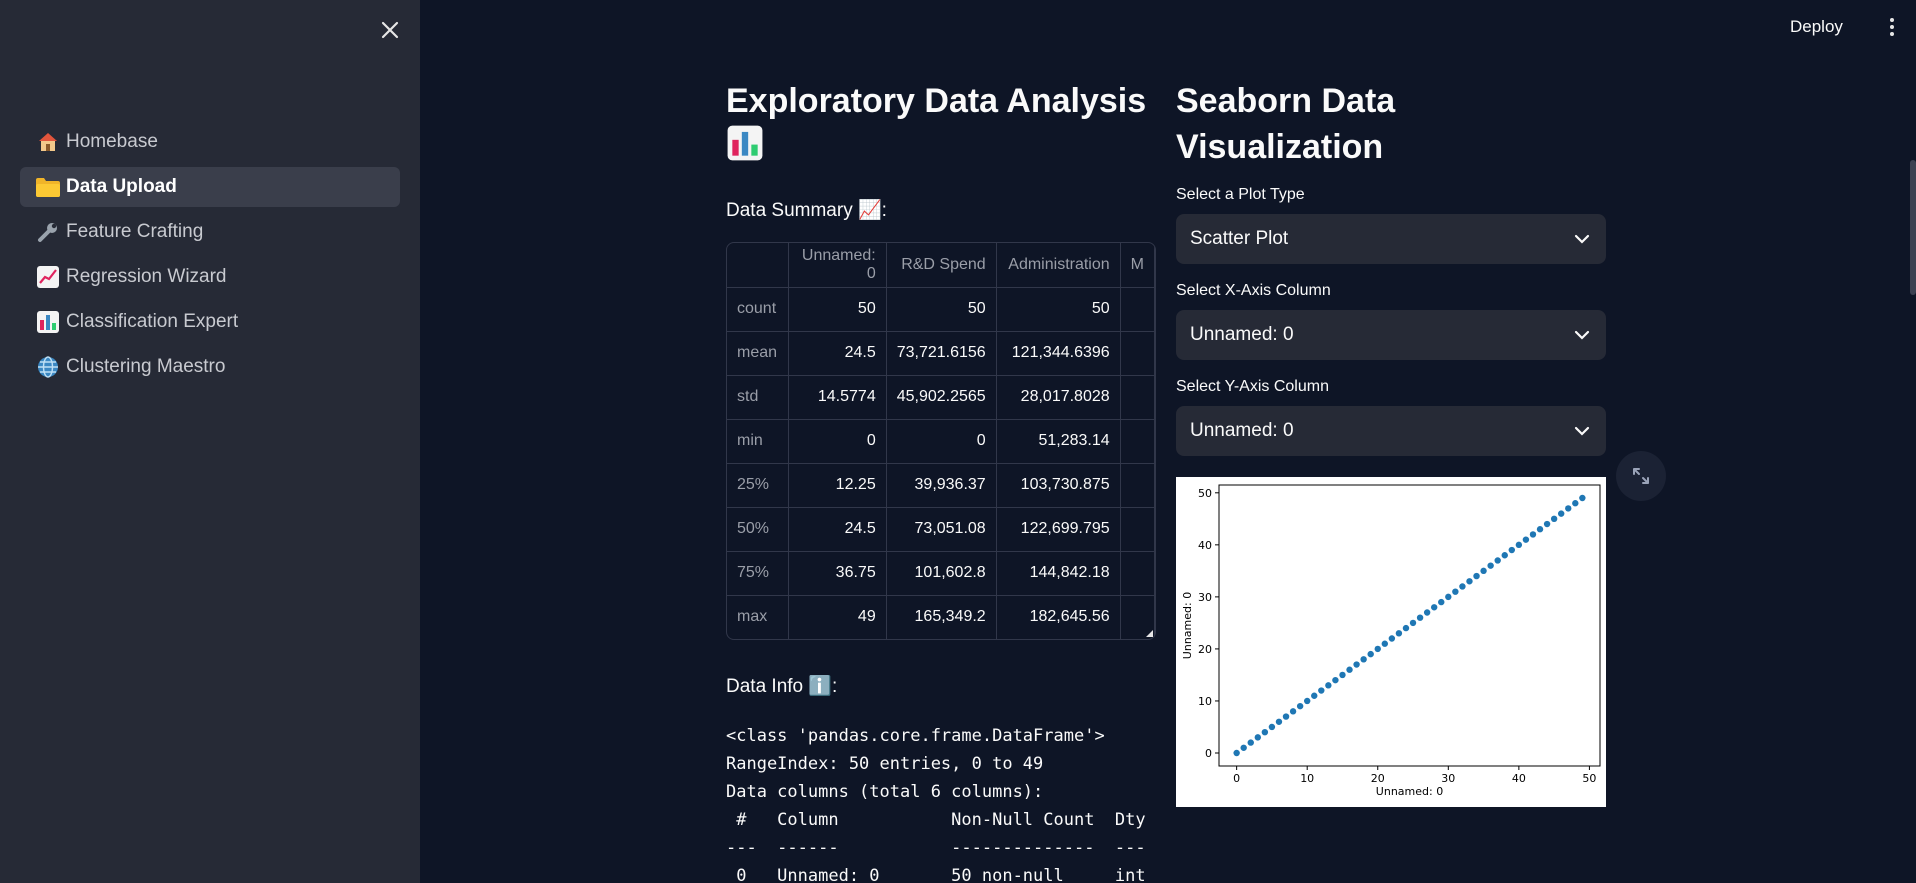 Image resolution: width=1916 pixels, height=883 pixels. Describe the element at coordinates (941, 397) in the screenshot. I see `table-cell: 45,902.2565` at that location.